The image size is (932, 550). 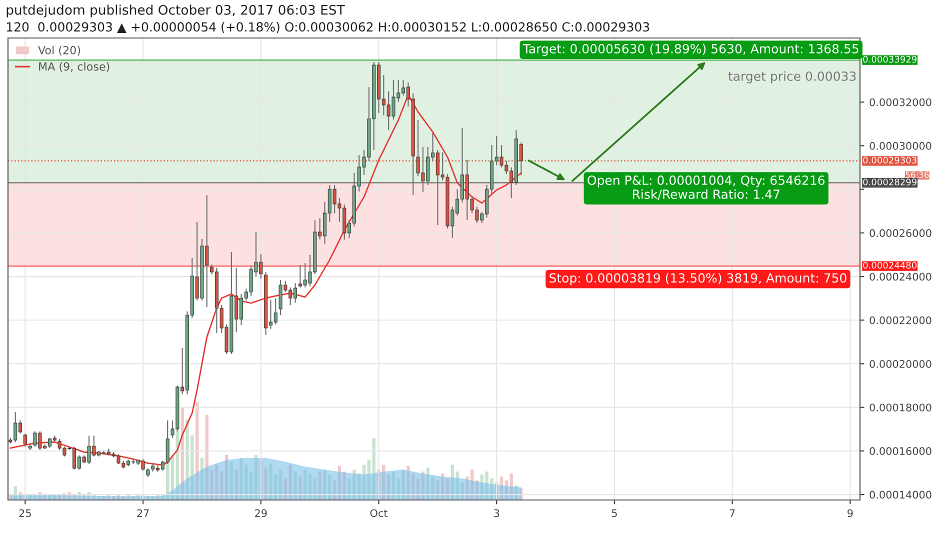 What do you see at coordinates (175, 11) in the screenshot?
I see `chart-title: putdejudom published October 03, 2017 06:03 EST` at bounding box center [175, 11].